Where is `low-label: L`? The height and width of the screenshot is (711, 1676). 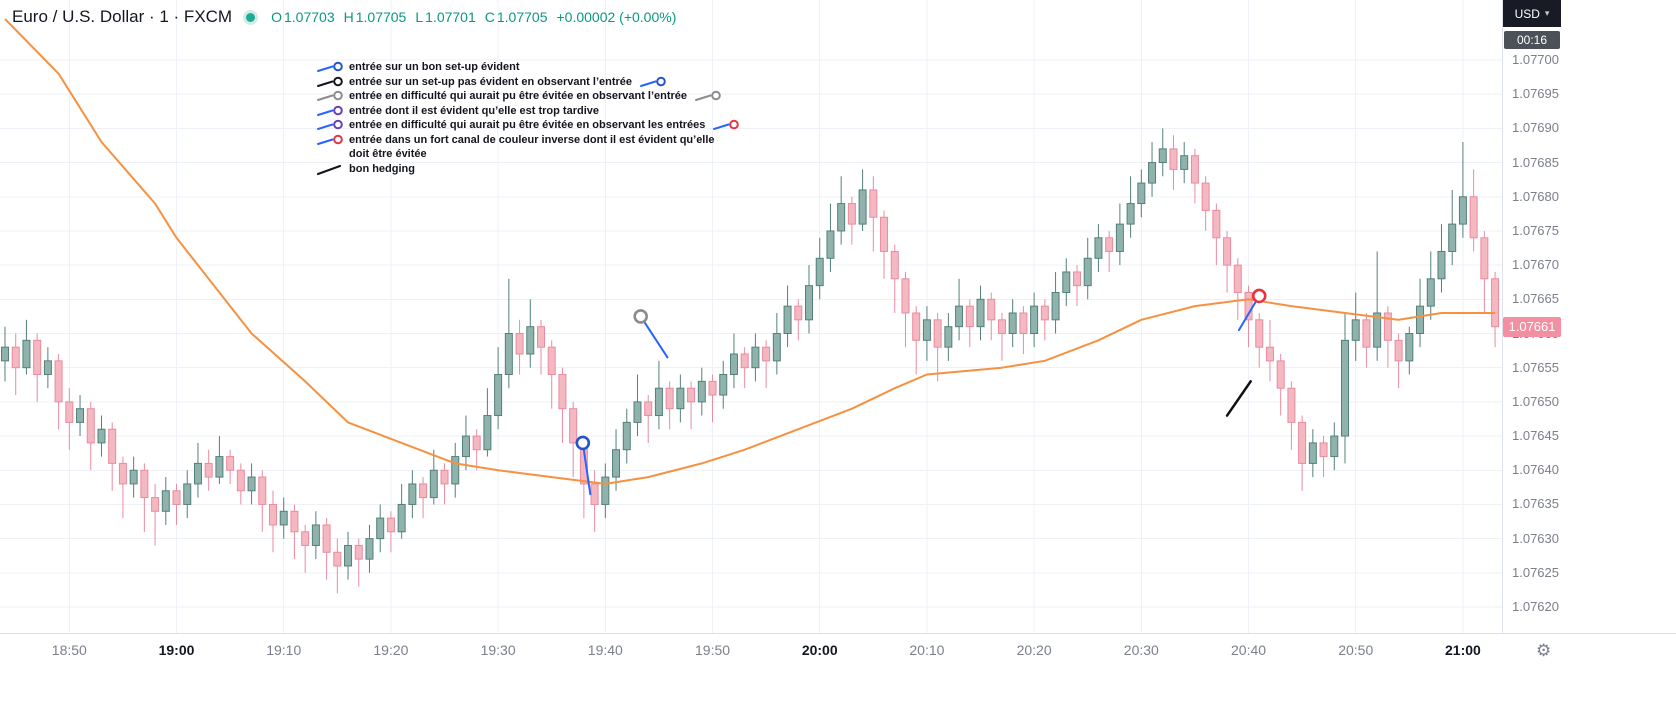 low-label: L is located at coordinates (419, 17).